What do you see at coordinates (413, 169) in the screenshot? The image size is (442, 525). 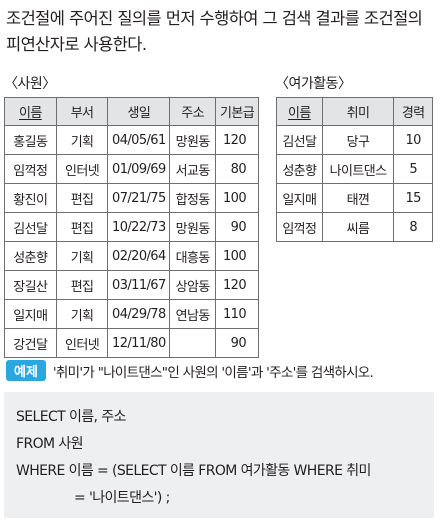 I see `cell-experience: 5` at bounding box center [413, 169].